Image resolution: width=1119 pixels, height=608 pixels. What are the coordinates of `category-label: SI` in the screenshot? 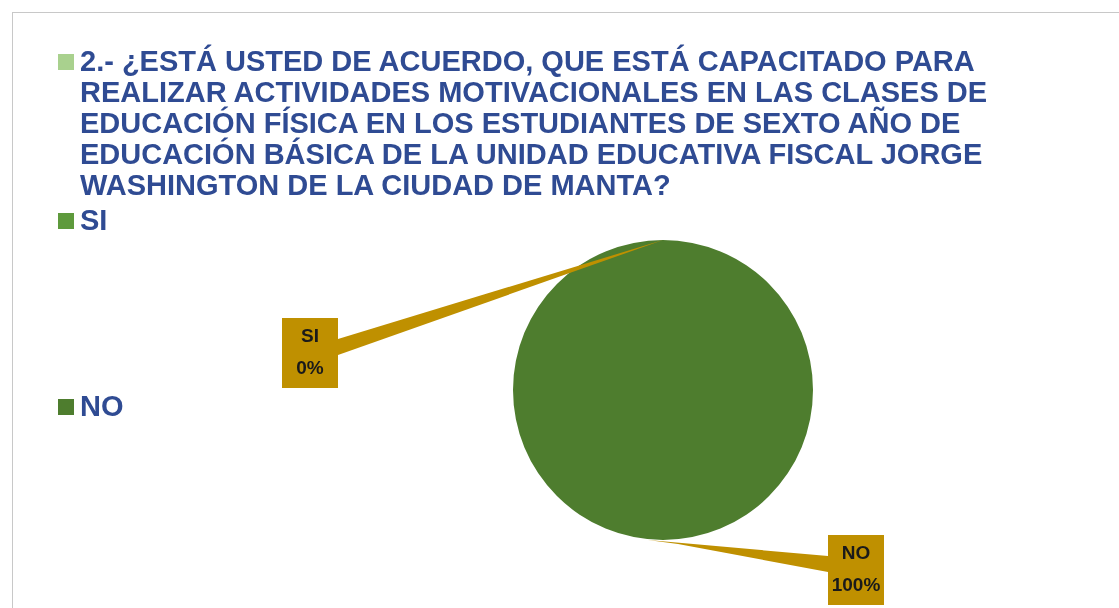 It's located at (310, 336).